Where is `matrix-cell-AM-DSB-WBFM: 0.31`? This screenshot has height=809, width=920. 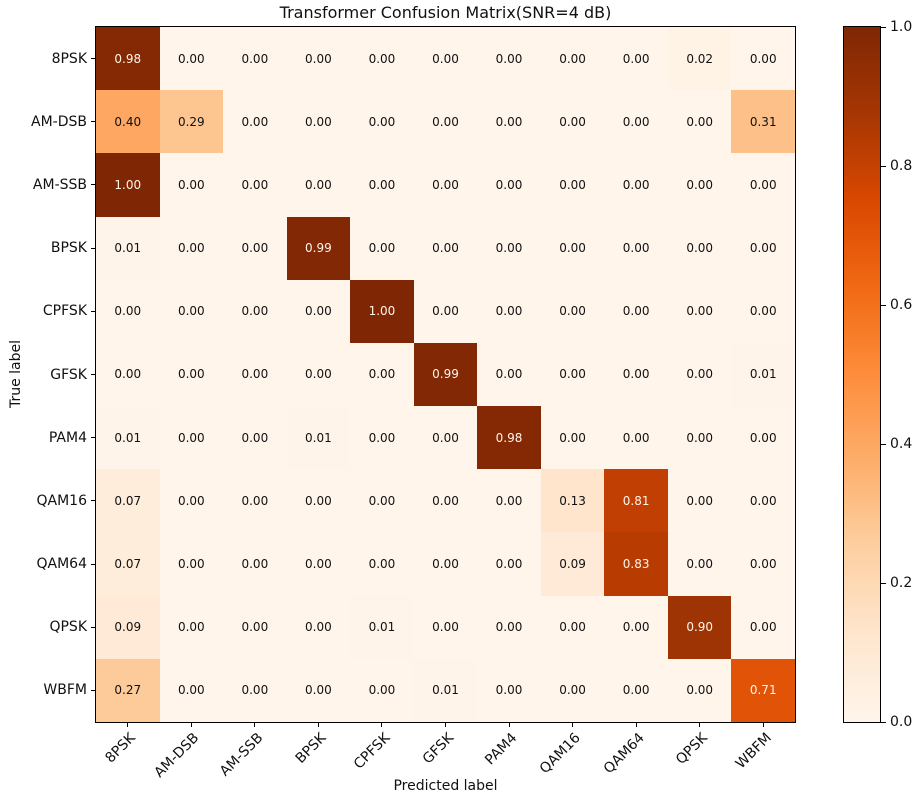 matrix-cell-AM-DSB-WBFM: 0.31 is located at coordinates (763, 122).